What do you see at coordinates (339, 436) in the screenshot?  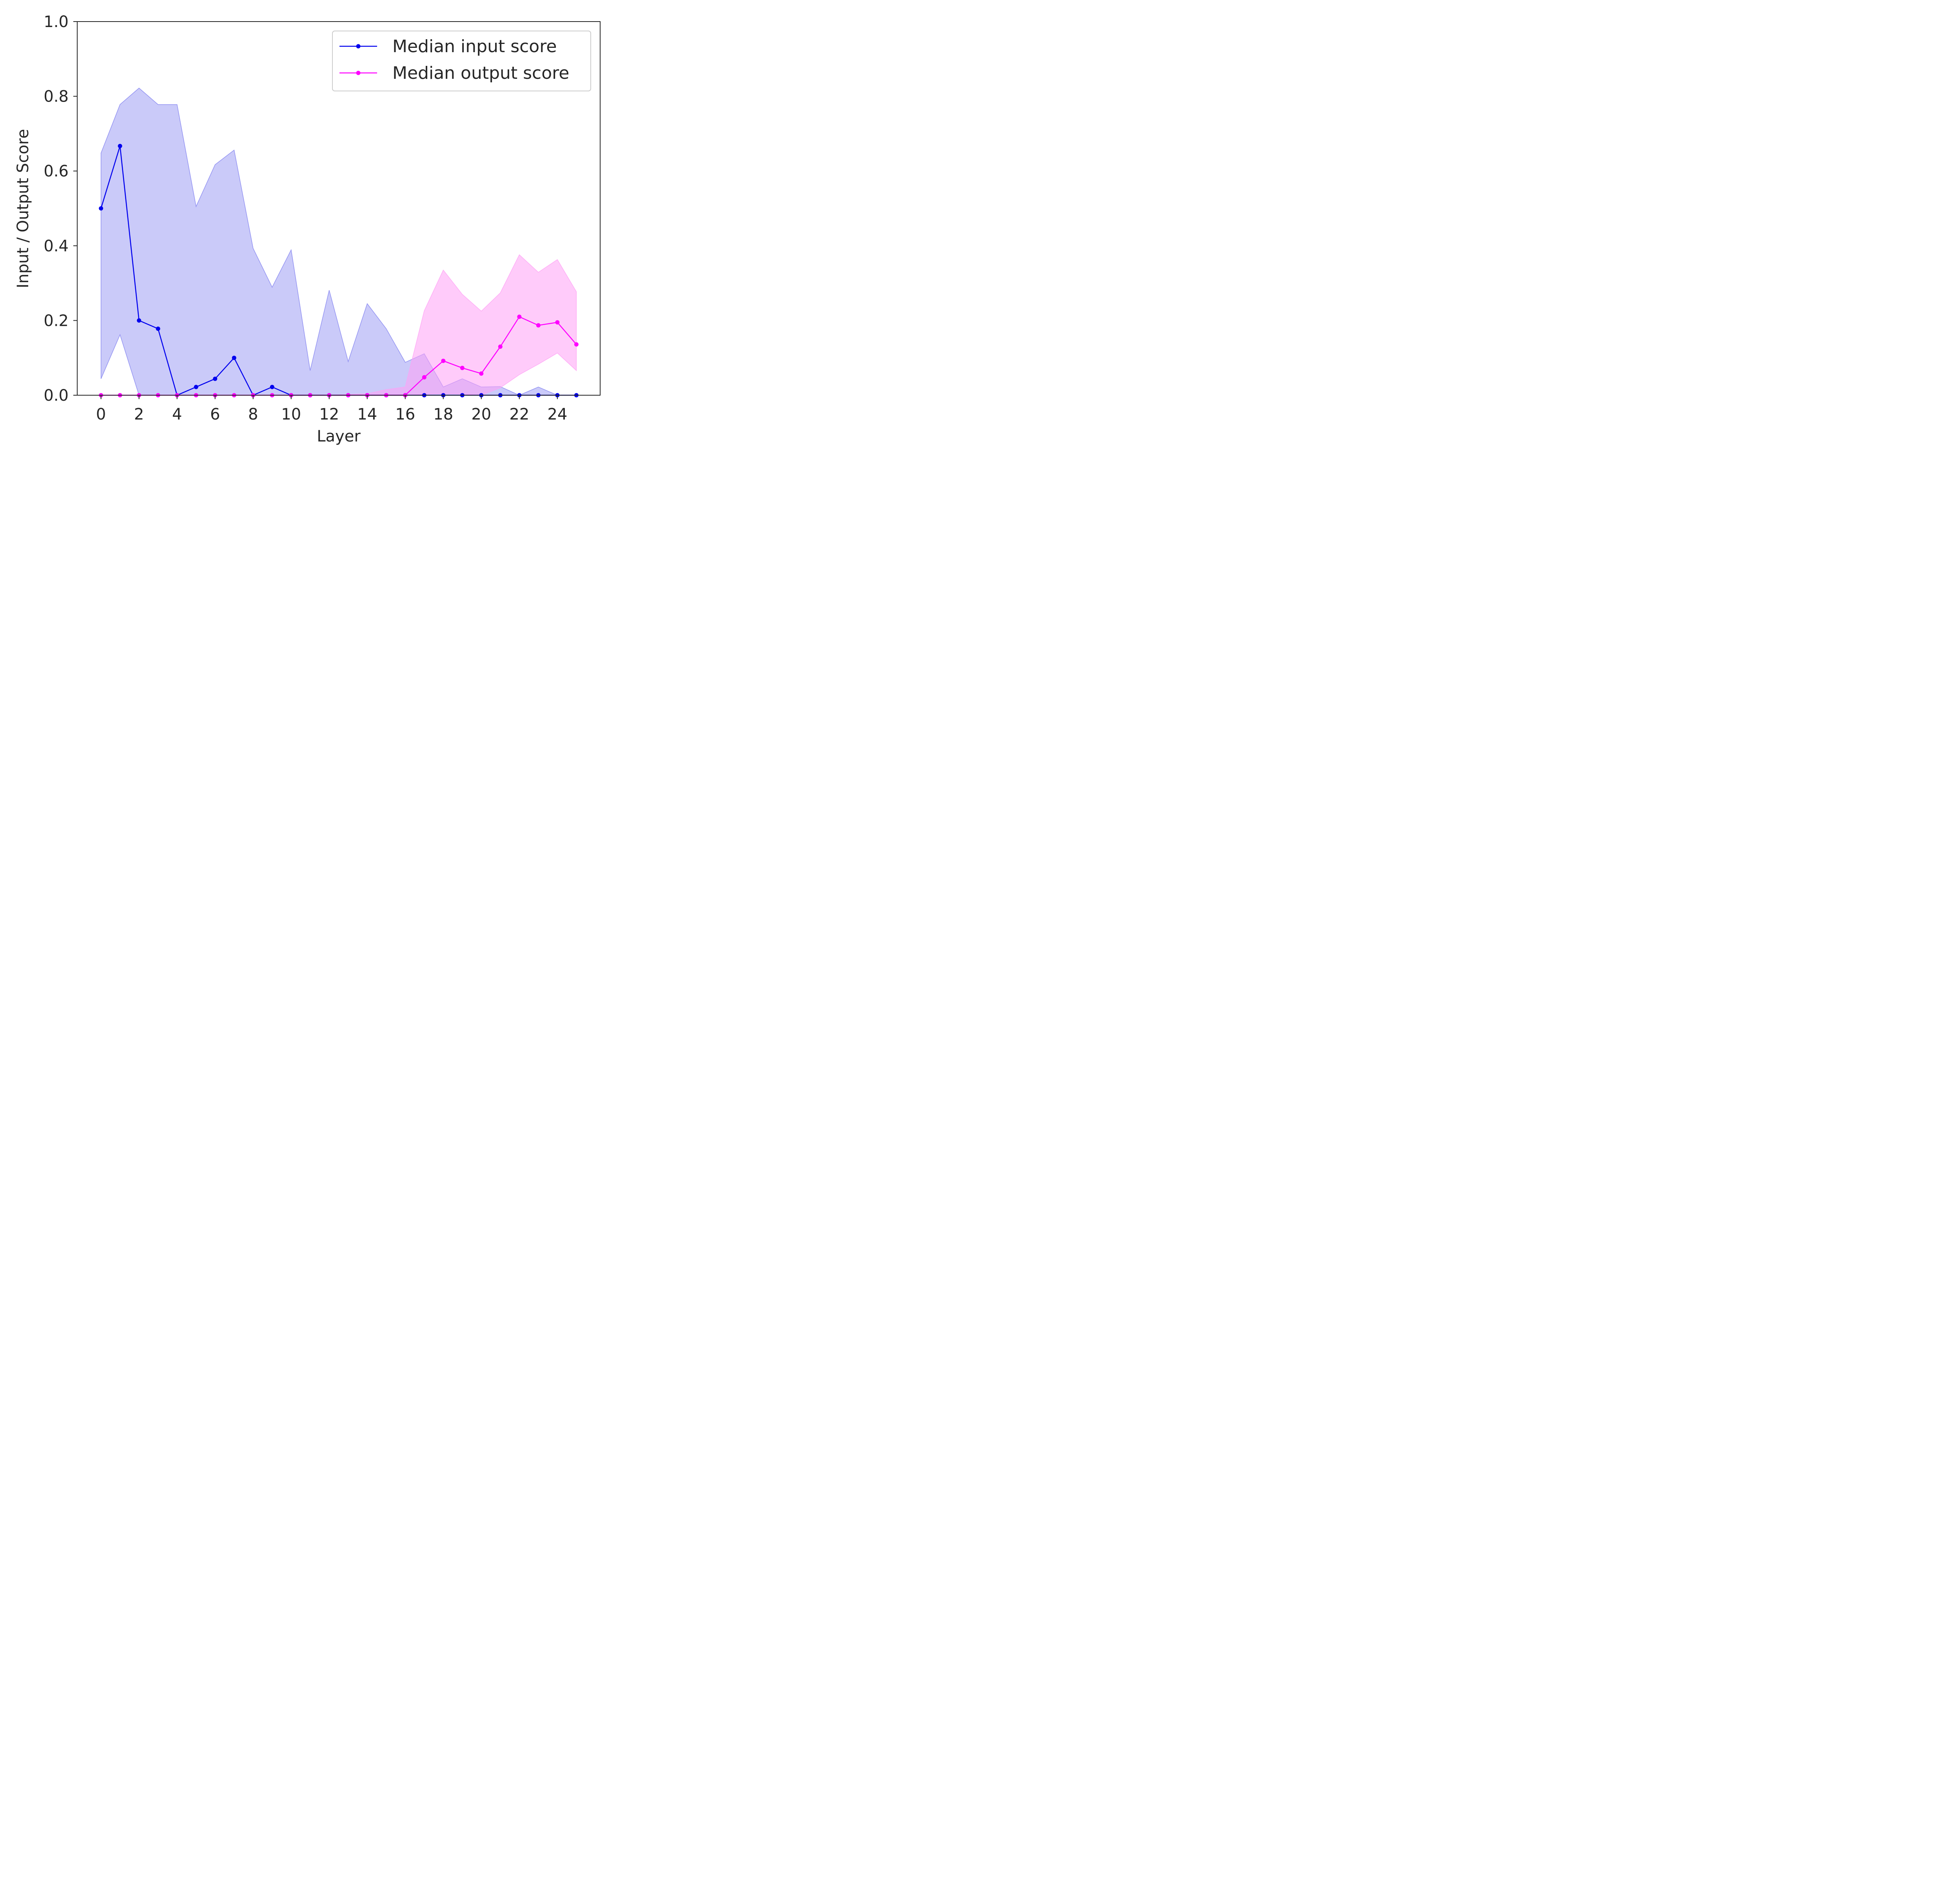 I see `x-axis-label: Layer` at bounding box center [339, 436].